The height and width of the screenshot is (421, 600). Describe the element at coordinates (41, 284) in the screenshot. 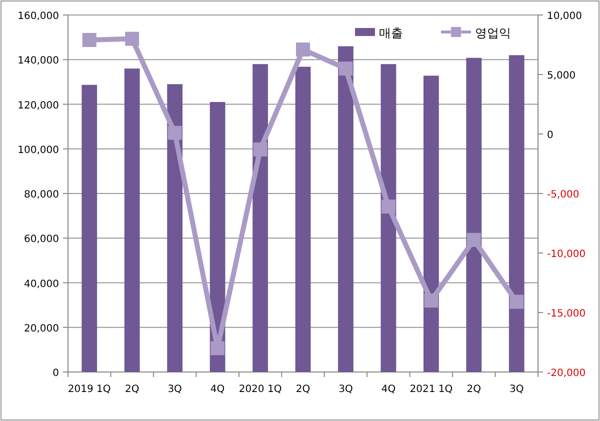

I see `y-tick-label: 40,000` at that location.